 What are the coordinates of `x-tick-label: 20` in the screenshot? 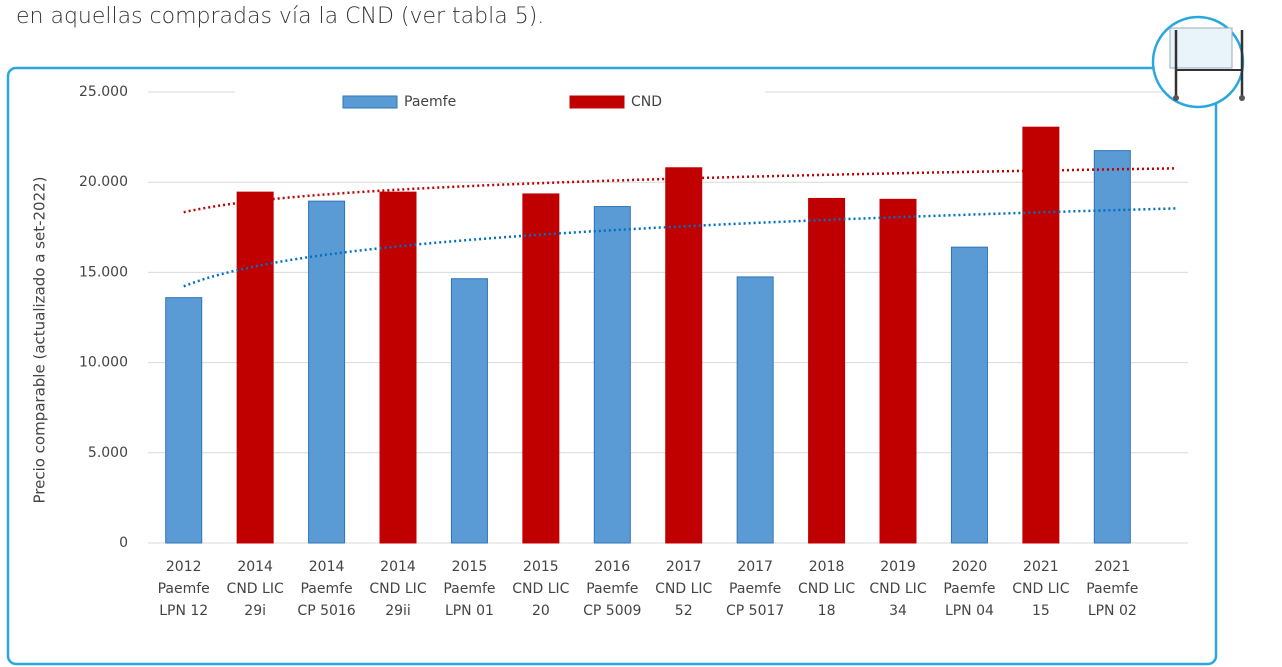 It's located at (541, 611).